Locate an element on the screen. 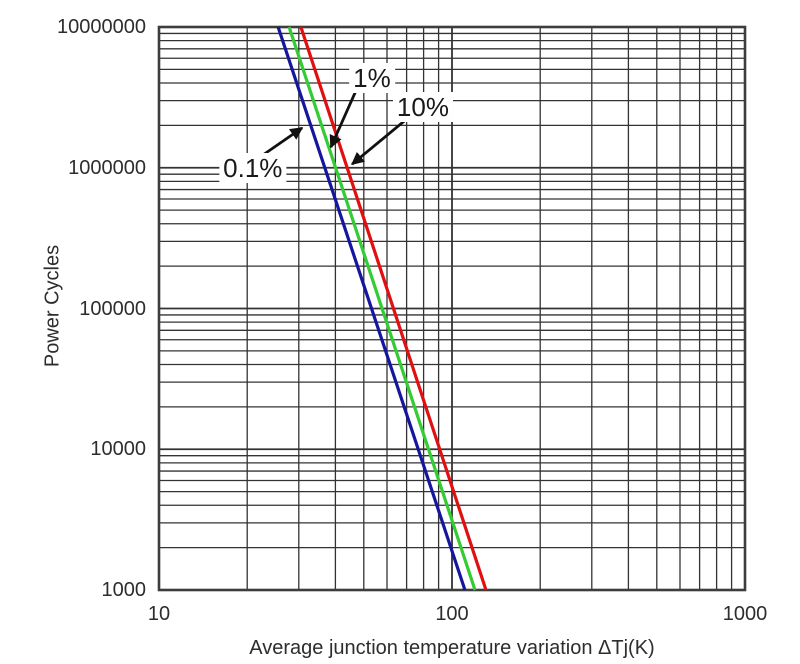 This screenshot has height=664, width=800. annotation-label-10%: 10% is located at coordinates (422, 107).